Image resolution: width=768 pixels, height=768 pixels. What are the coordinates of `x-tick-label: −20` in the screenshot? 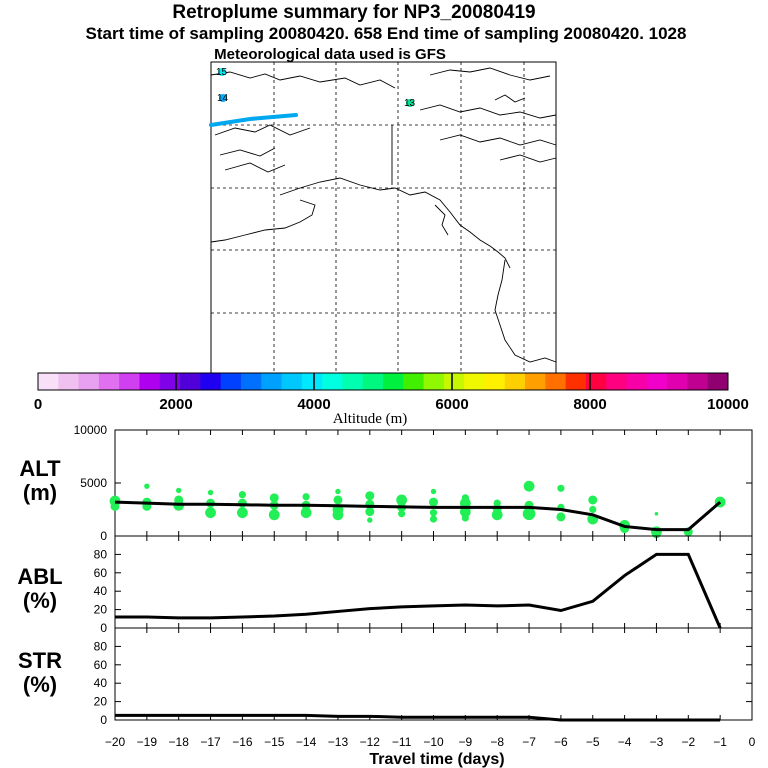 It's located at (115, 742).